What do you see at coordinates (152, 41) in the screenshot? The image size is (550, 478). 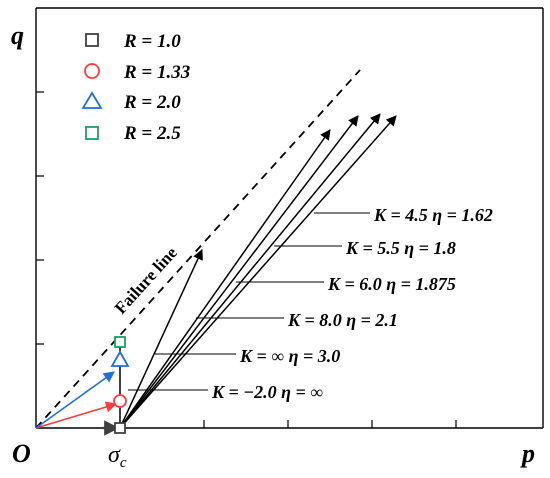 I see `legend-label-r10: R = 1.0` at bounding box center [152, 41].